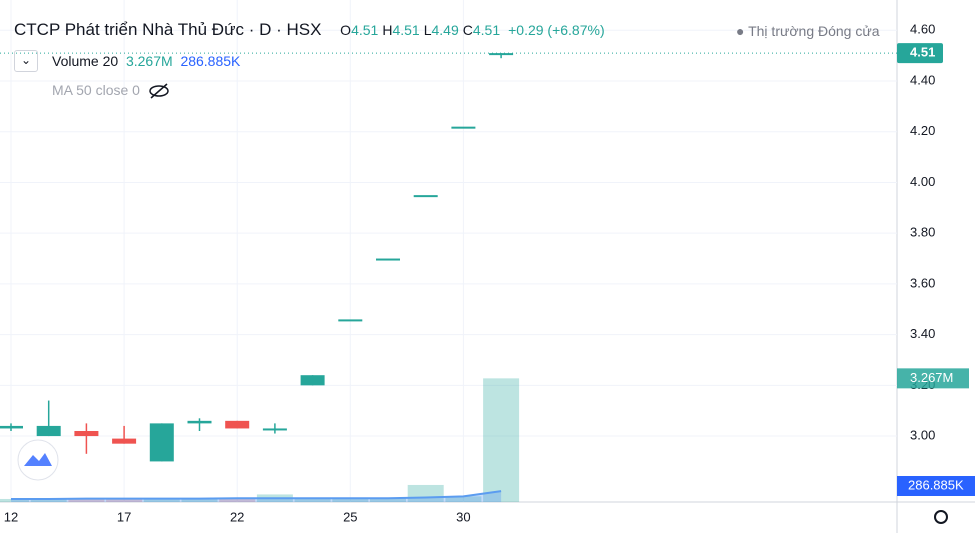 The height and width of the screenshot is (533, 975). Describe the element at coordinates (922, 130) in the screenshot. I see `y-tick-label: 4.20` at that location.